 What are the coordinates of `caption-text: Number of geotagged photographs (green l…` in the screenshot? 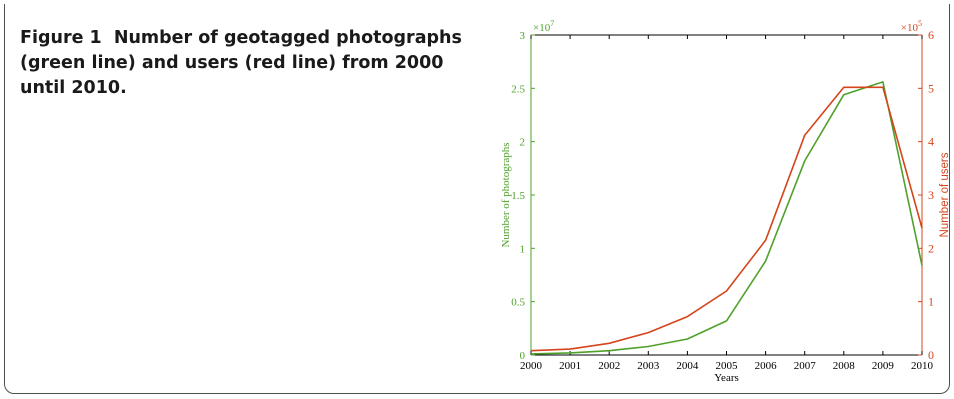 It's located at (241, 63).